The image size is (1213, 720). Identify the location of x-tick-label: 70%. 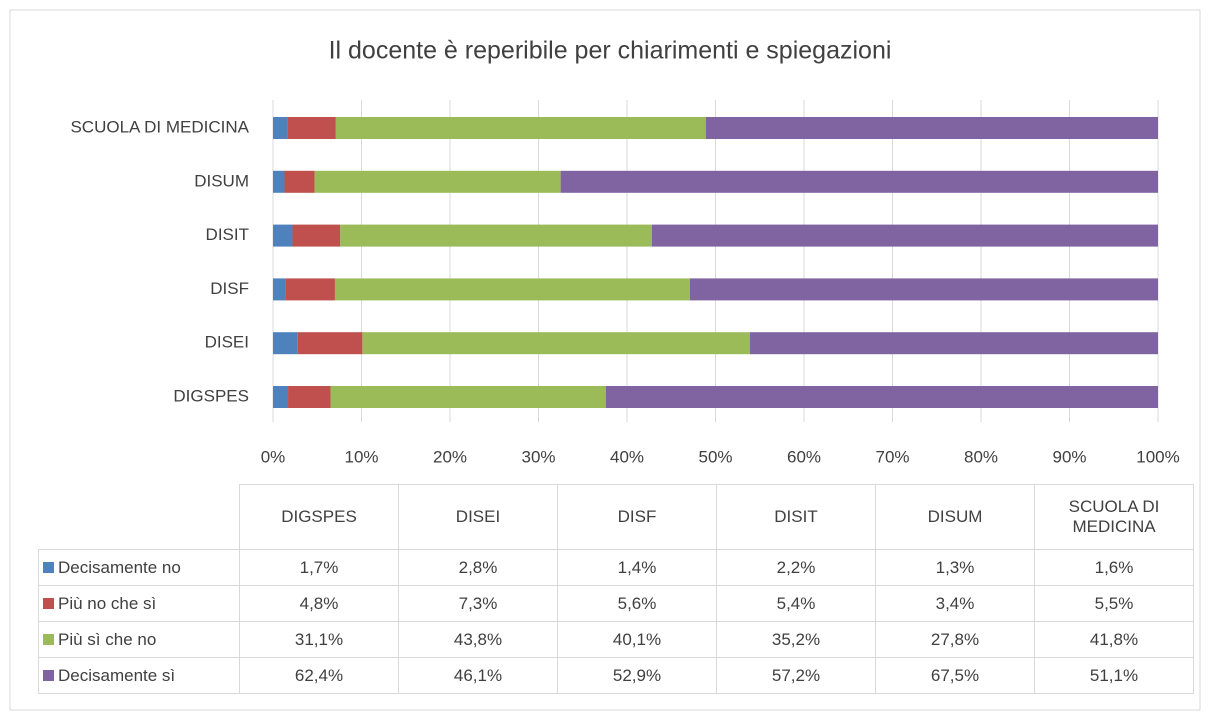
(892, 456).